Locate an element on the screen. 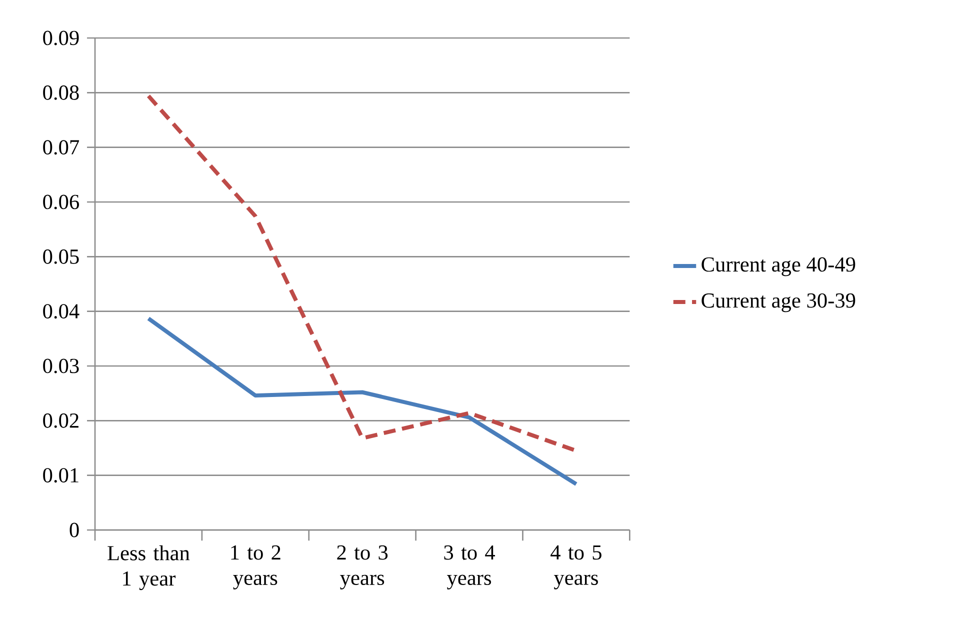 The image size is (955, 617). y-tick-label: 0.01 is located at coordinates (60, 475).